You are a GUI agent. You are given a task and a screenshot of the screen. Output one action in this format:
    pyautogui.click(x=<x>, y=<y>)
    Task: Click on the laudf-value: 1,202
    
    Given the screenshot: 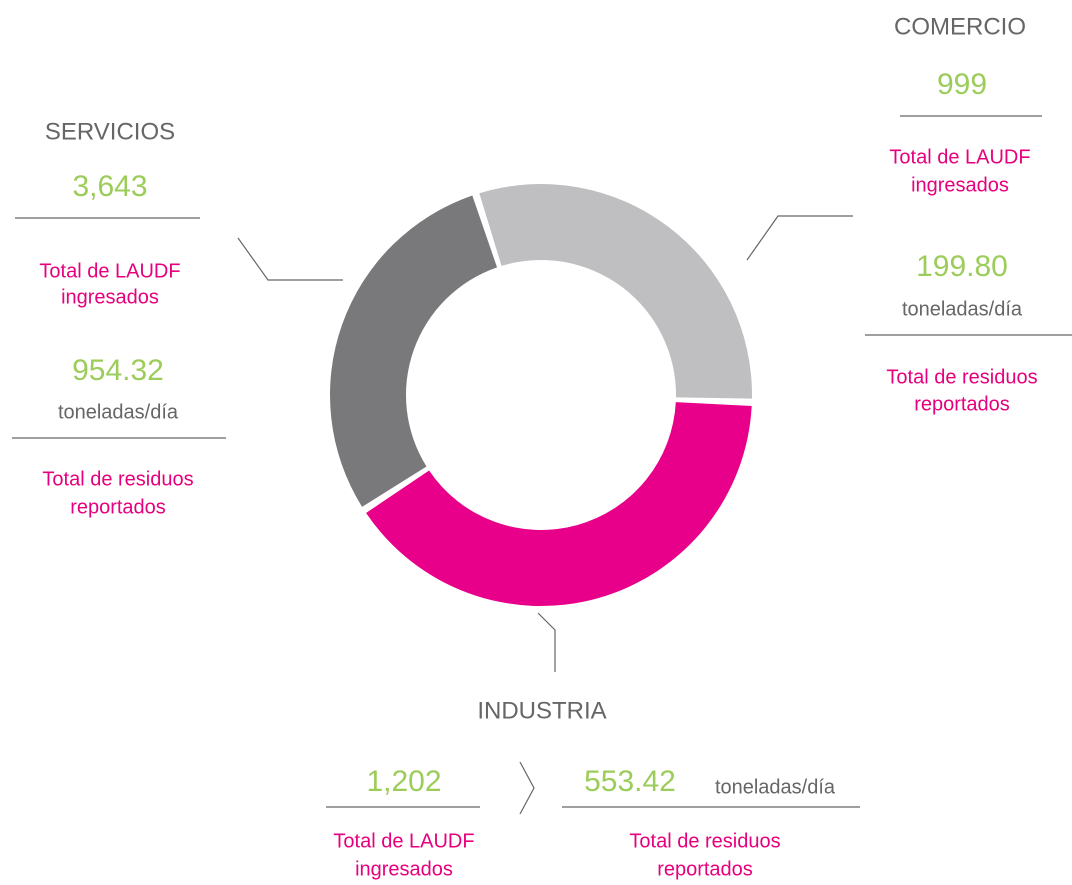 What is the action you would take?
    pyautogui.click(x=403, y=781)
    